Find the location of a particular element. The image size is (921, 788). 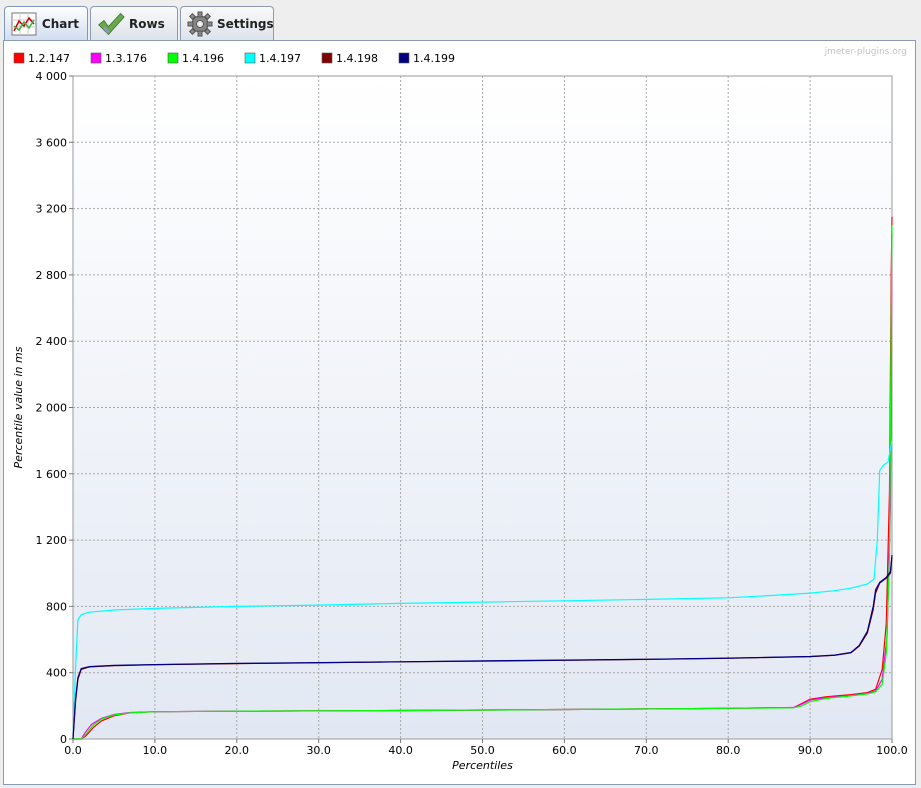

legend-item-label: 1.4.197 is located at coordinates (280, 58).